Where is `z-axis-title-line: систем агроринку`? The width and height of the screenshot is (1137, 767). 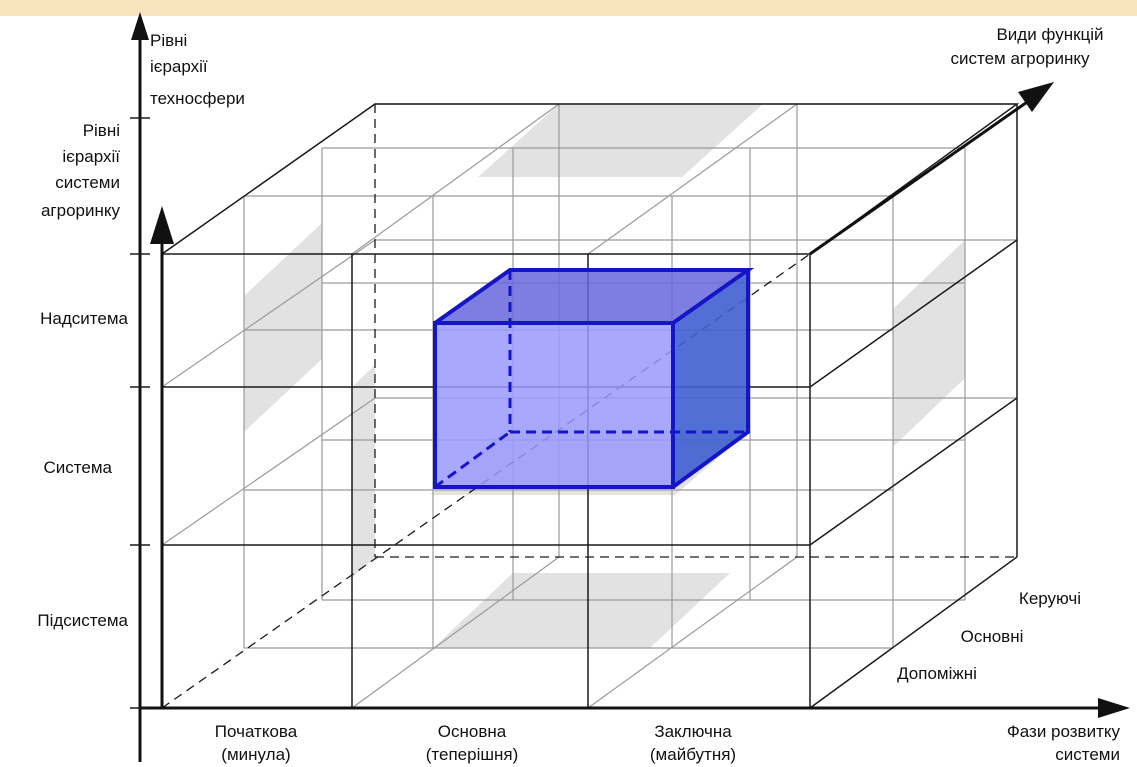 z-axis-title-line: систем агроринку is located at coordinates (1020, 58).